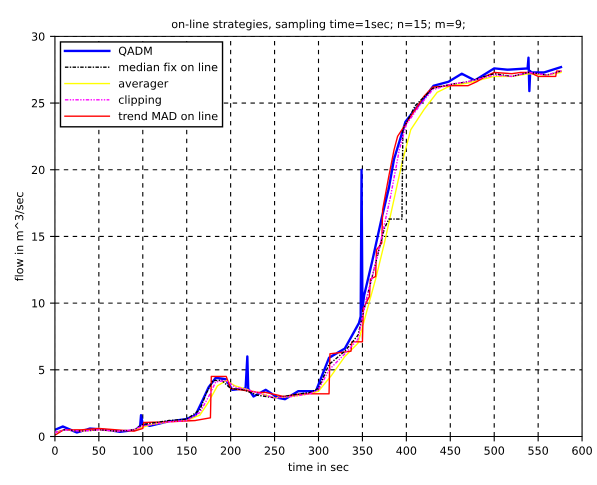  I want to click on x-tick-label: 550, so click(538, 450).